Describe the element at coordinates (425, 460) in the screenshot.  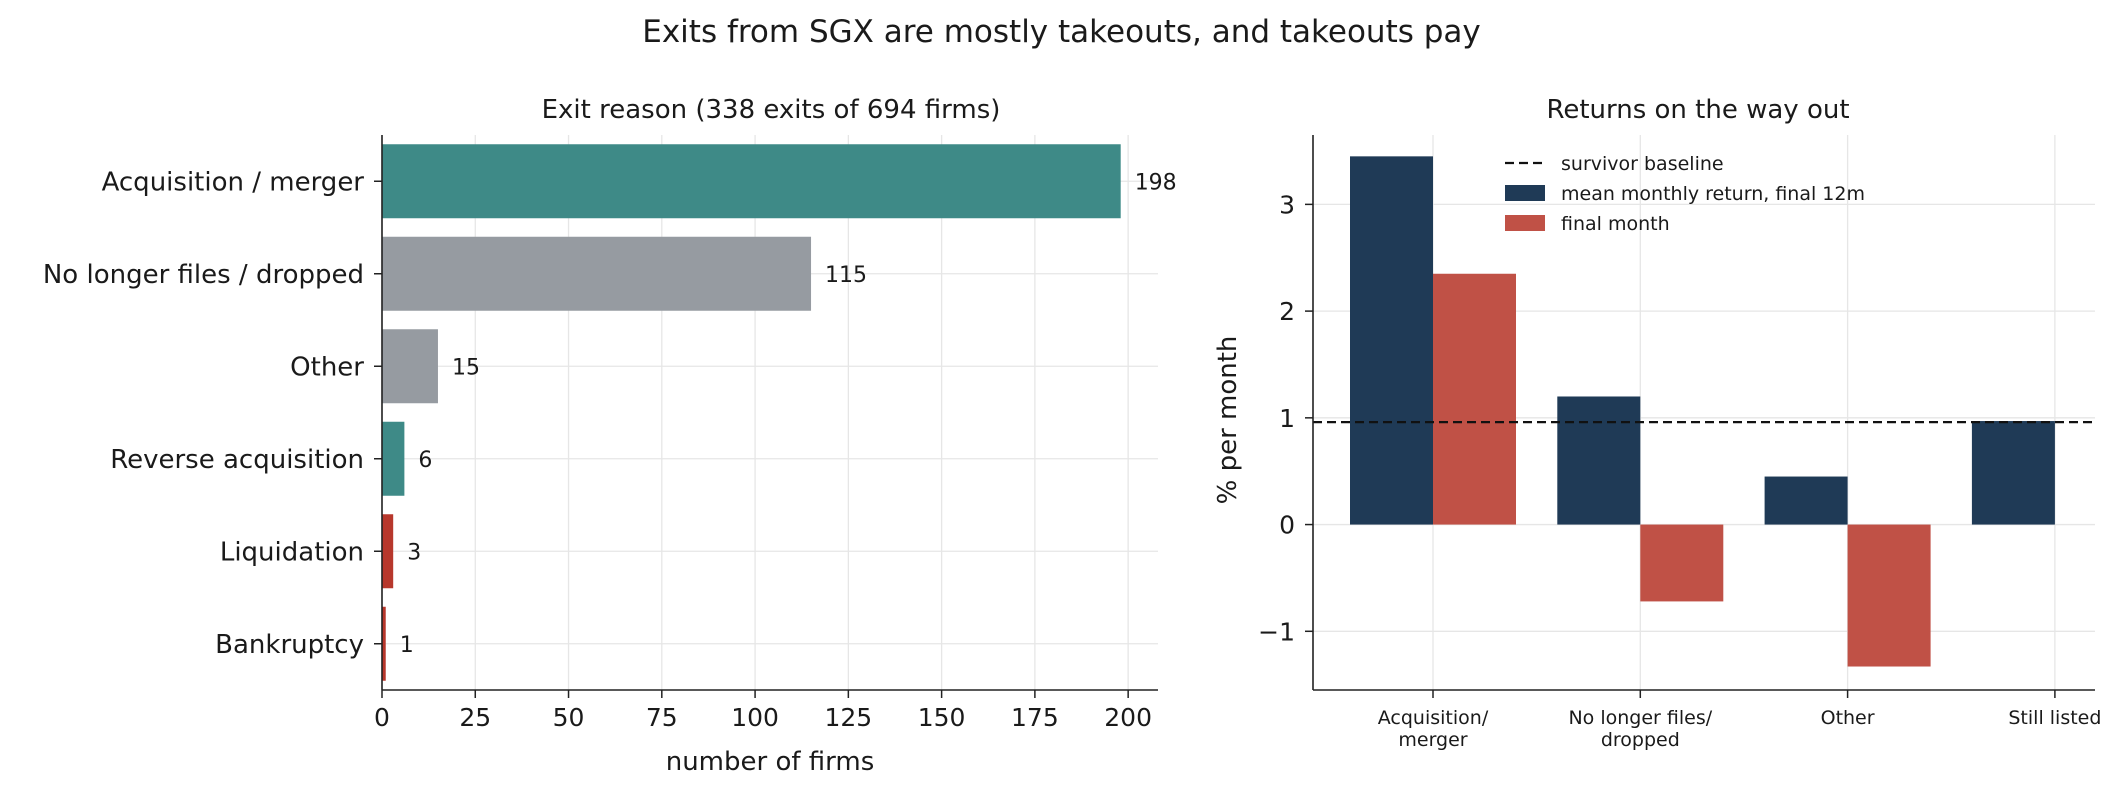
I see `data-label: 6` at that location.